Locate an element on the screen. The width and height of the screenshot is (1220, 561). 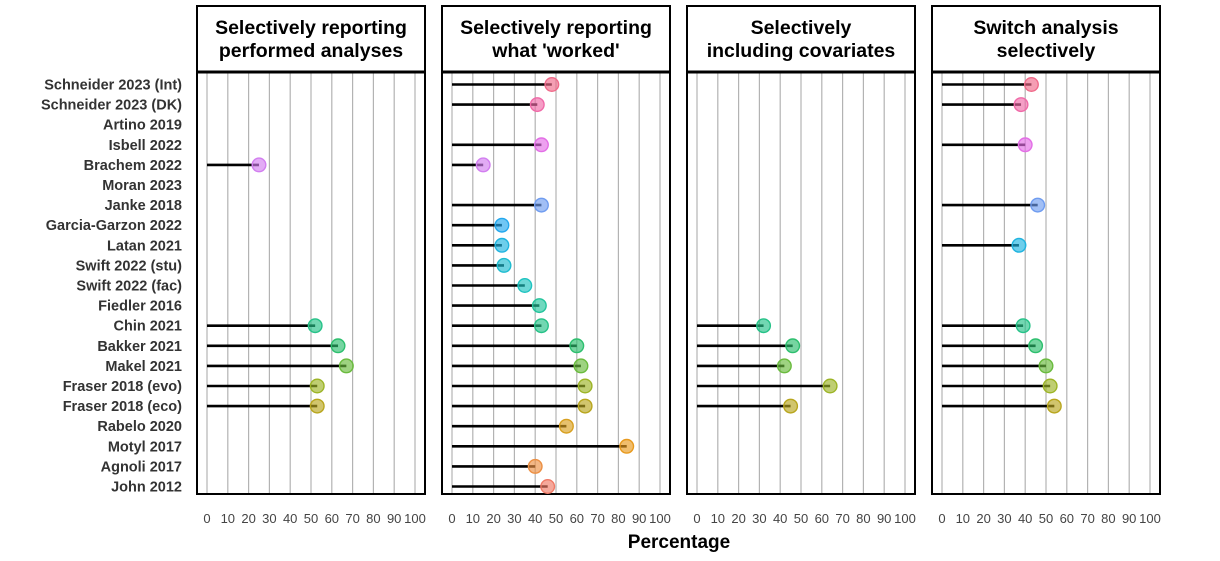
study-label: Swift 2022 (fac) is located at coordinates (129, 287).